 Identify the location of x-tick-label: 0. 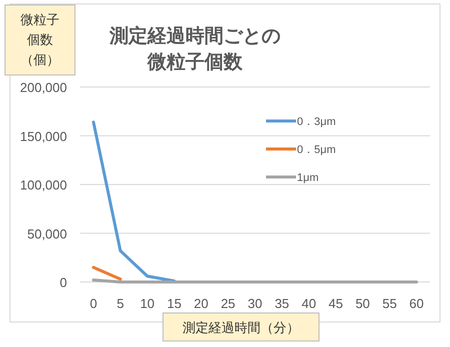
(94, 303).